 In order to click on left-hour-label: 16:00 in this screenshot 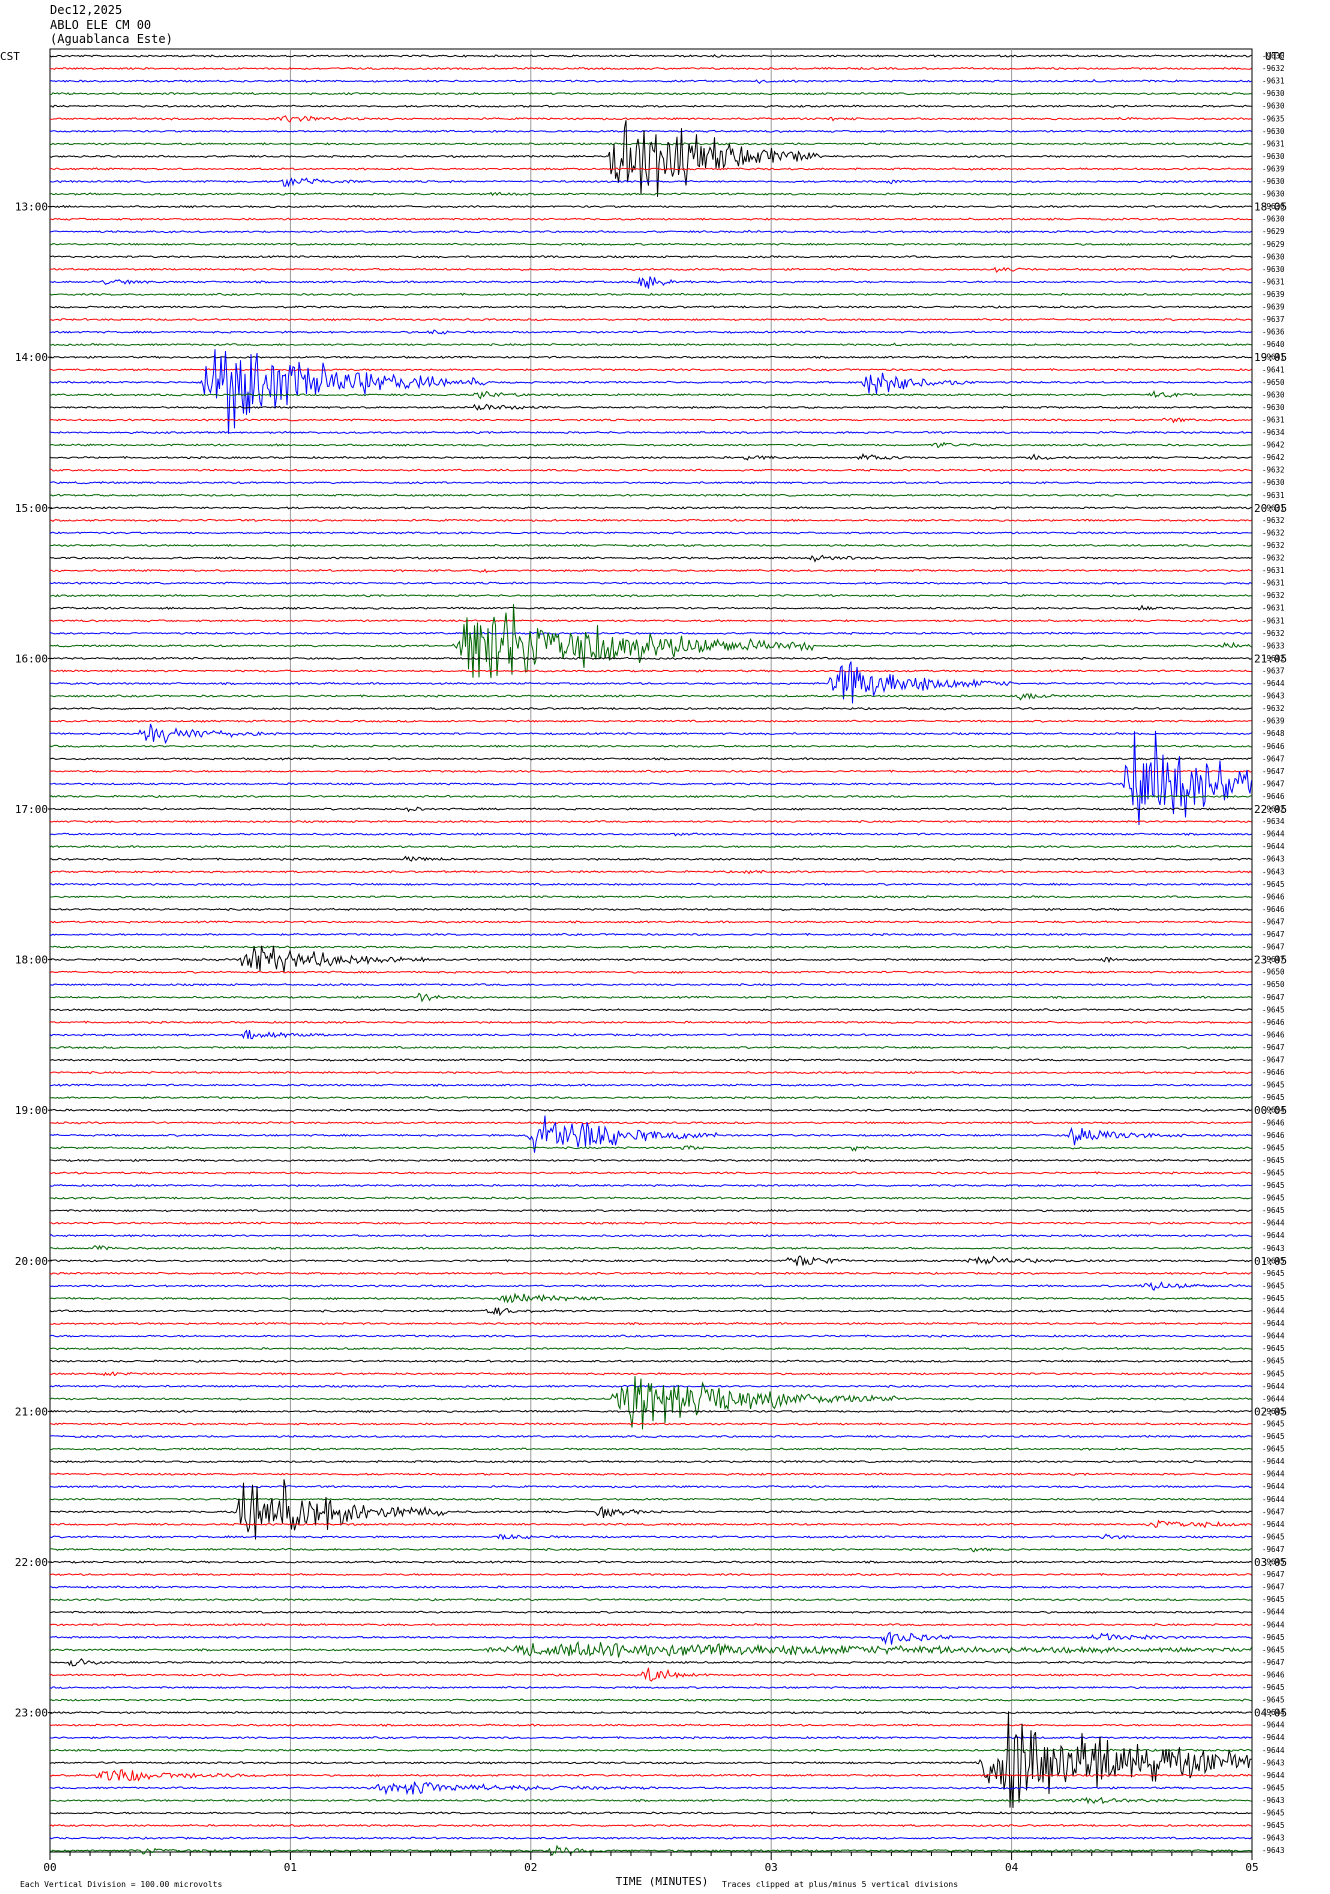, I will do `click(31, 658)`.